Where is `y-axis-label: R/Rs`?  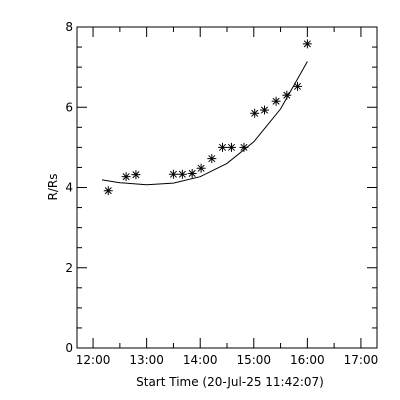 y-axis-label: R/Rs is located at coordinates (53, 187).